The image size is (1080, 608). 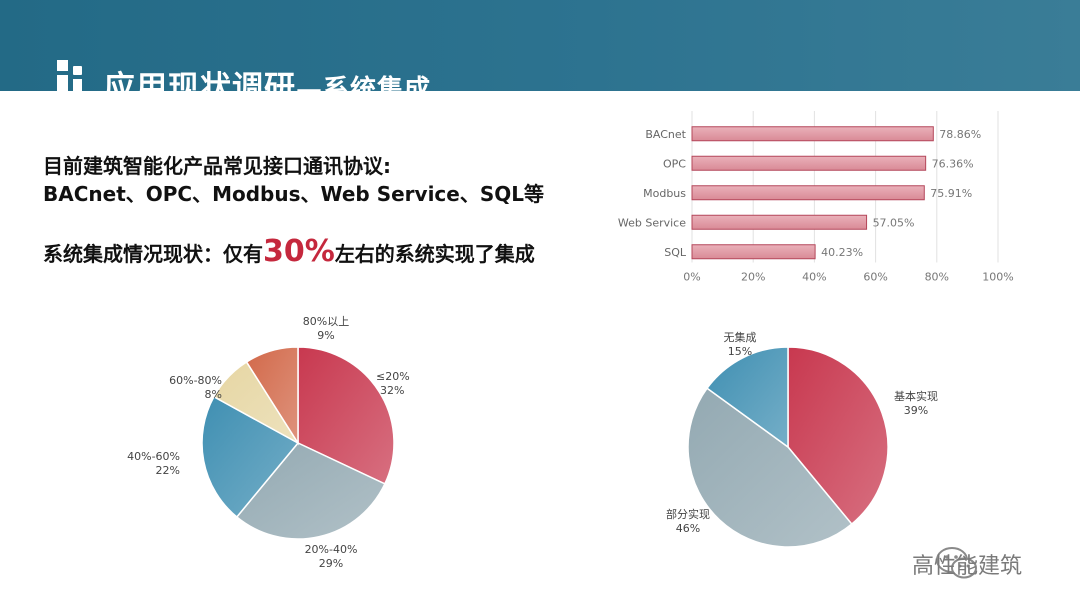 What do you see at coordinates (540, 45) in the screenshot?
I see `header-band: 应用现状调研—系统集成` at bounding box center [540, 45].